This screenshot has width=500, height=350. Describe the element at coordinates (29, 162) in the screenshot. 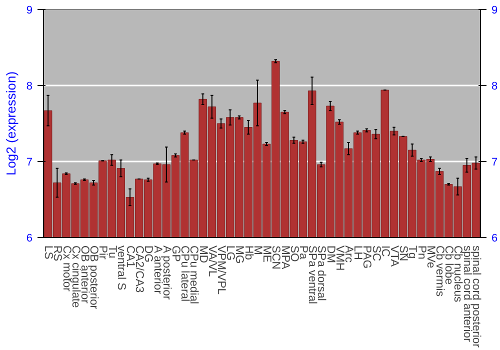

I see `y-tick-label: 7` at that location.